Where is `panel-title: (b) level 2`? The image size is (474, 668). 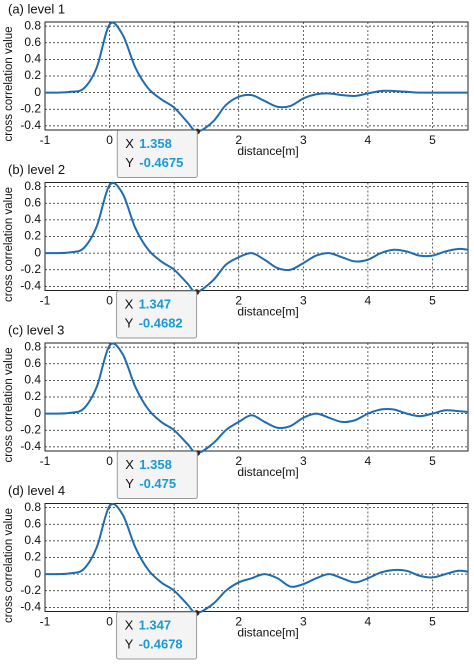 panel-title: (b) level 2 is located at coordinates (36, 169).